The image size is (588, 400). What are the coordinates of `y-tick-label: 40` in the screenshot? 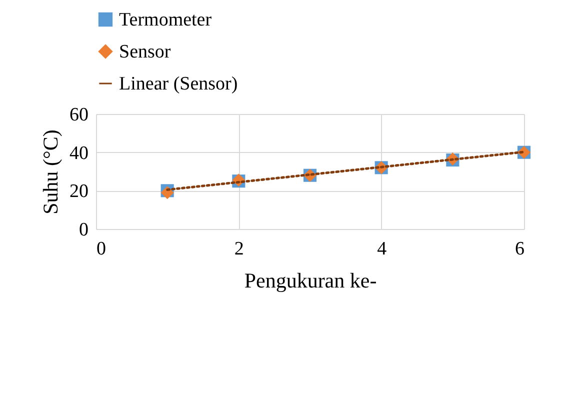 It's located at (79, 153).